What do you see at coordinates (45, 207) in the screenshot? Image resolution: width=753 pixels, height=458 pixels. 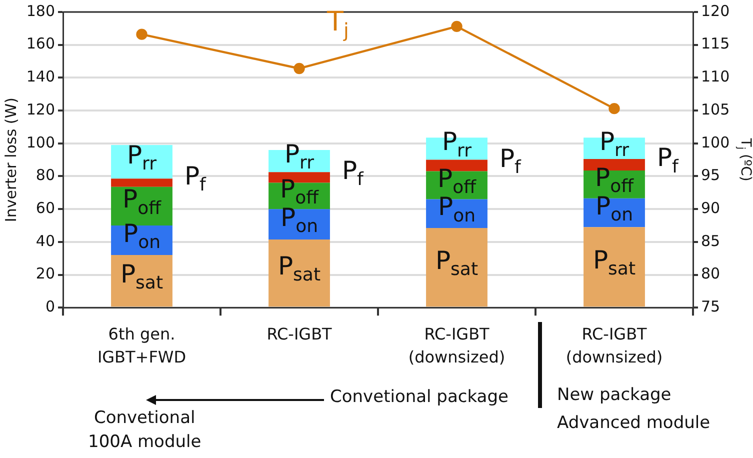 I see `y-tick-label: 60` at bounding box center [45, 207].